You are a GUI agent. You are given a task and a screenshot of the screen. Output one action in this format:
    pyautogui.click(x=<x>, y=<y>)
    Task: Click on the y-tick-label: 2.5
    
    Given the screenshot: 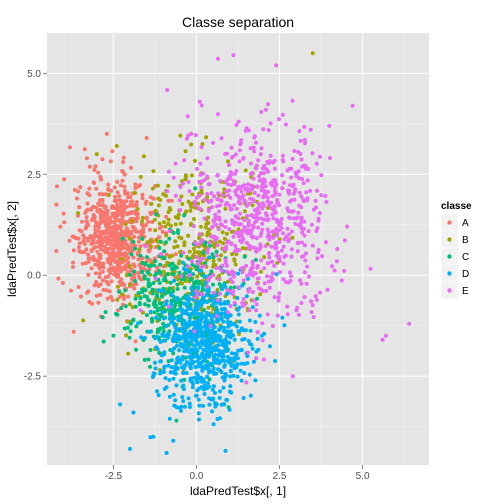 What is the action you would take?
    pyautogui.click(x=34, y=175)
    